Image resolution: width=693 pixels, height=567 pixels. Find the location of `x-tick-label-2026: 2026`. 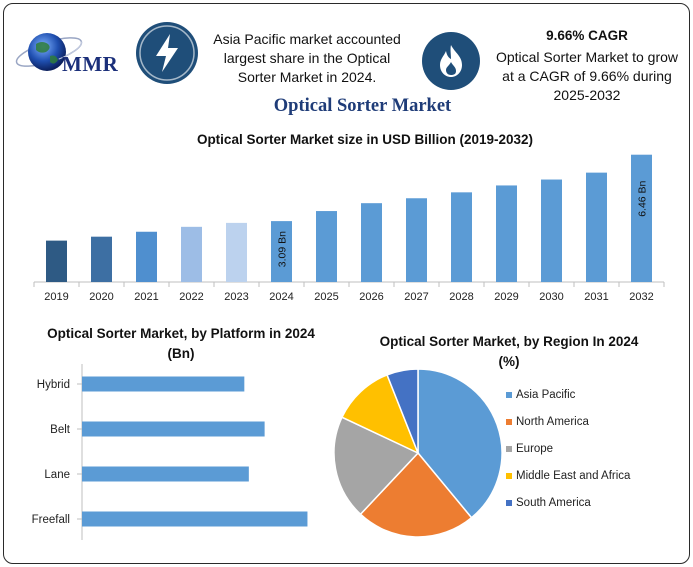

x-tick-label-2026: 2026 is located at coordinates (371, 297).